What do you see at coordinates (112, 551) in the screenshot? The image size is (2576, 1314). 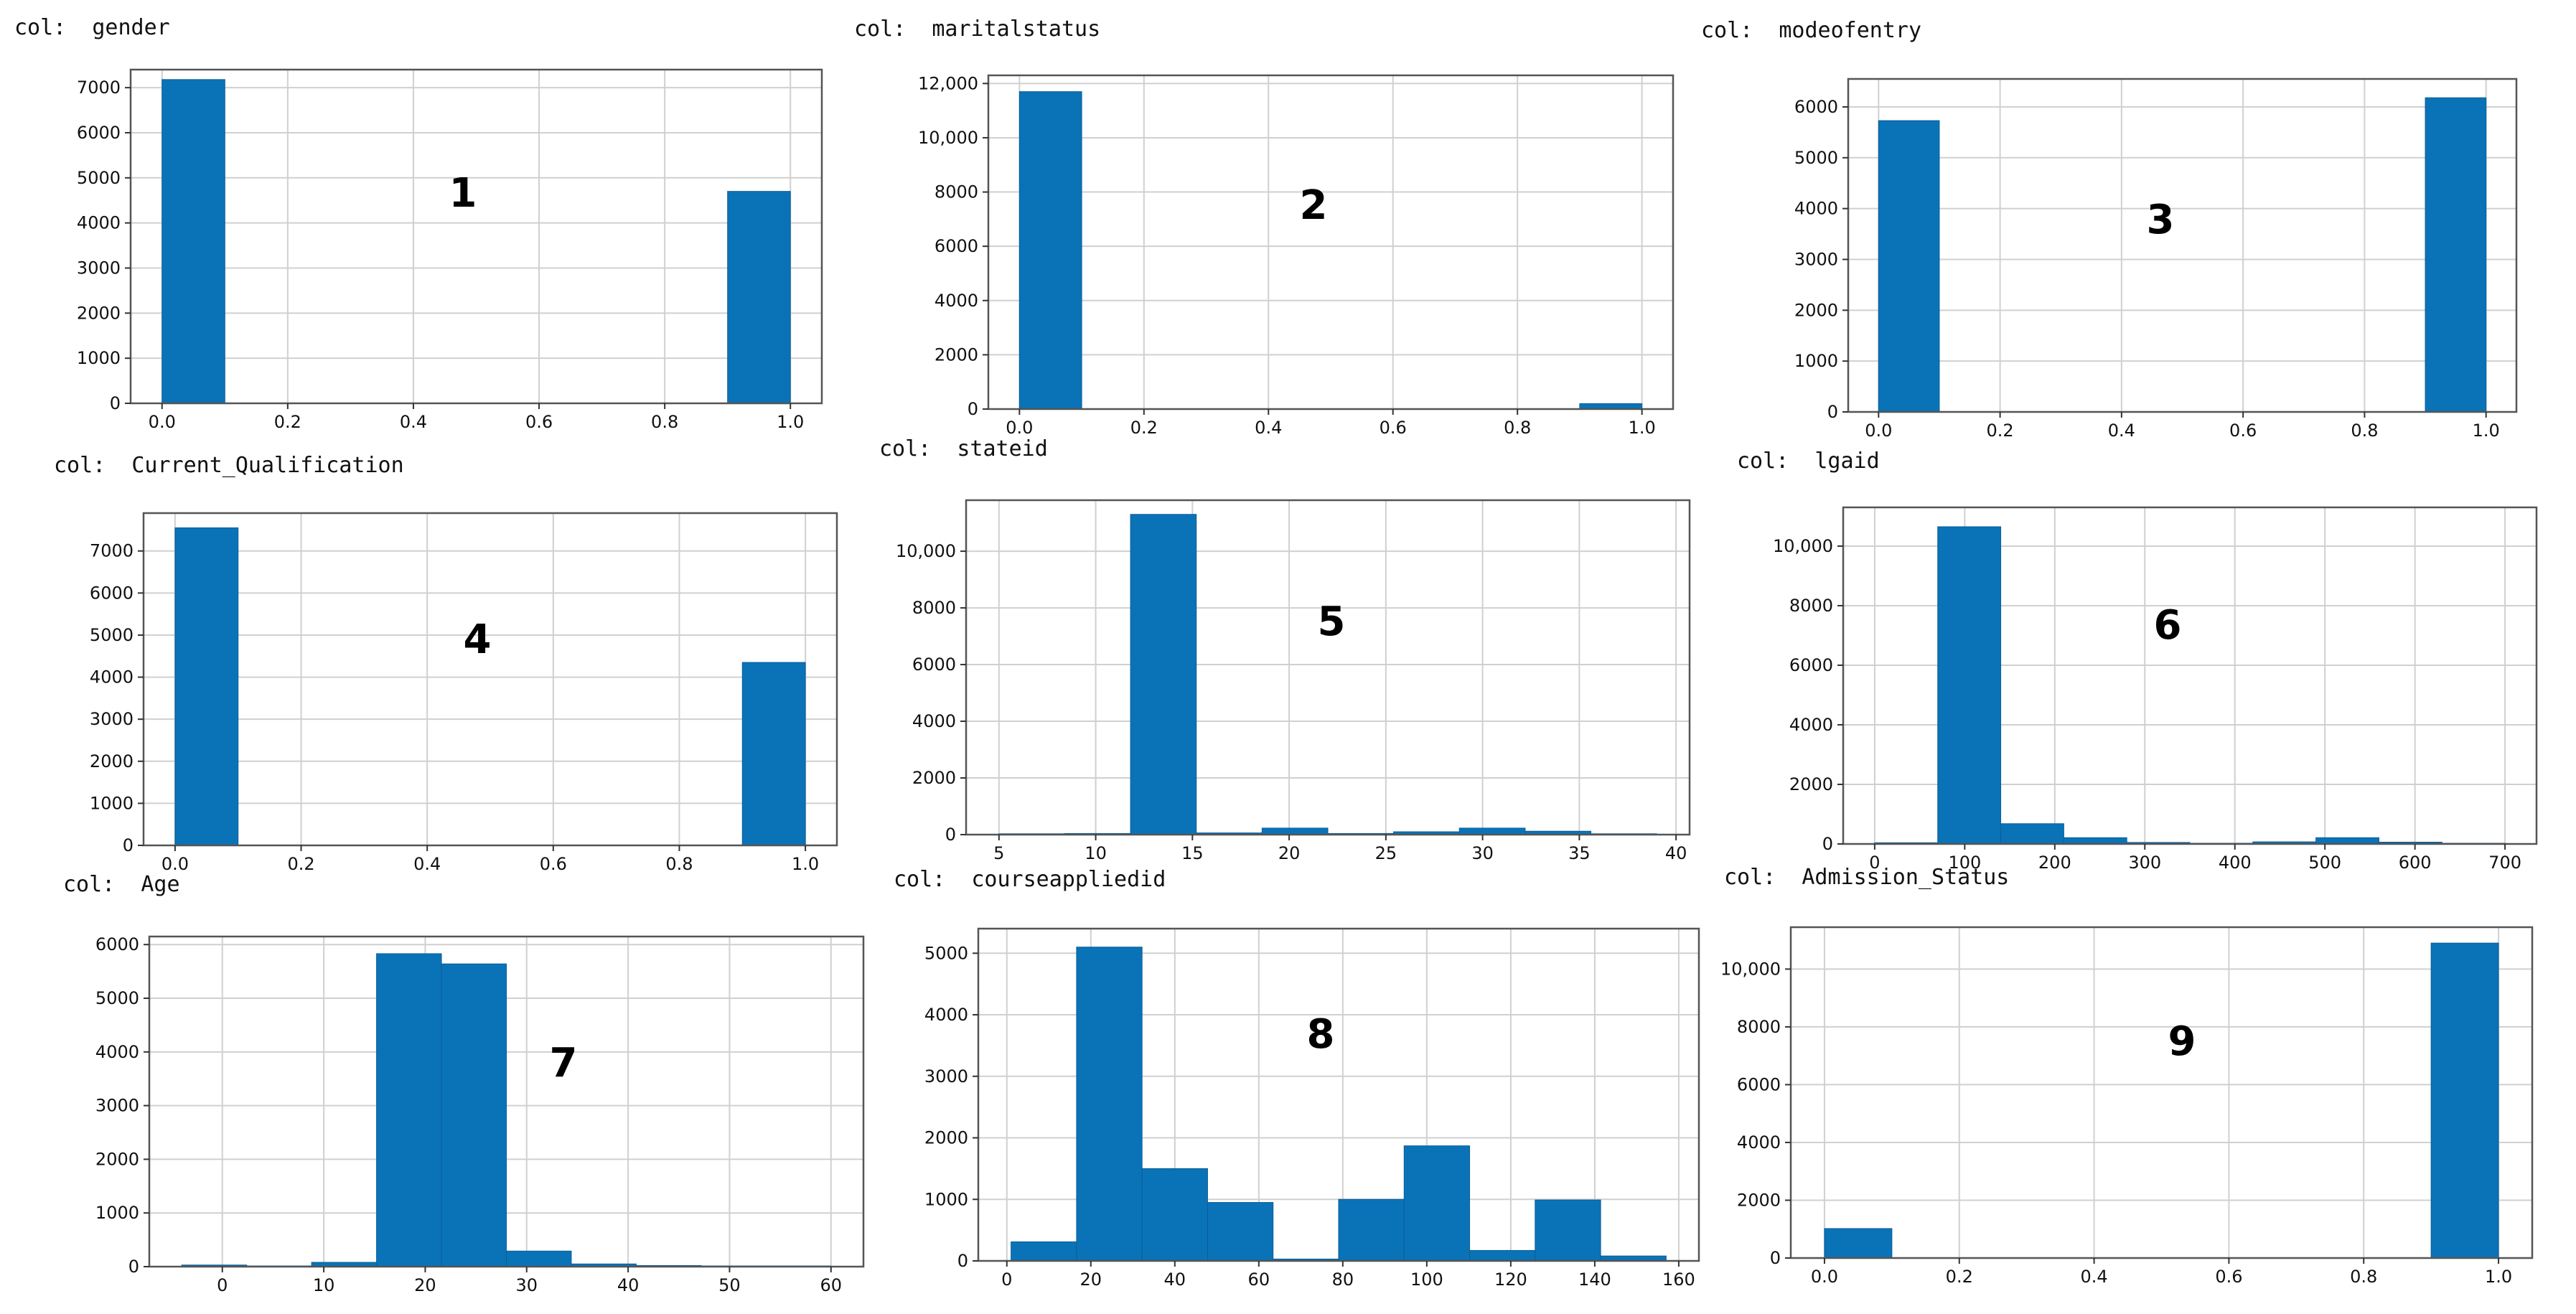 I see `y-tick-label: 7000` at bounding box center [112, 551].